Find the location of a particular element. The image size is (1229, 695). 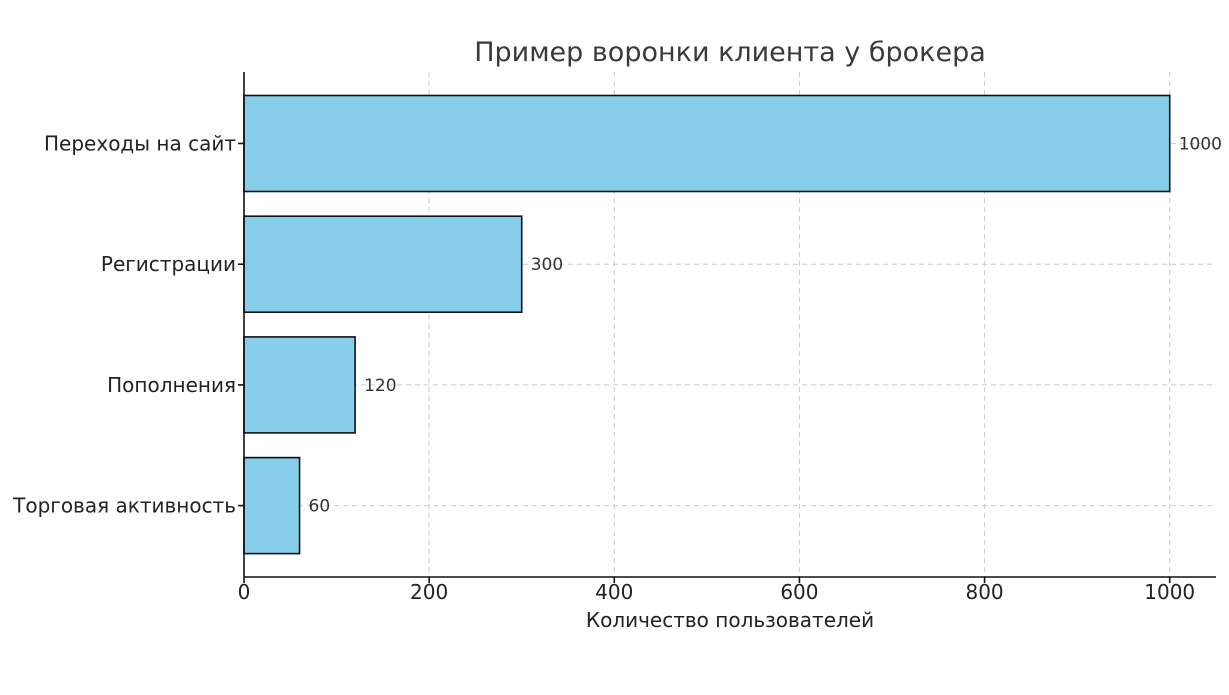

x-tick-label: 800 is located at coordinates (984, 592).